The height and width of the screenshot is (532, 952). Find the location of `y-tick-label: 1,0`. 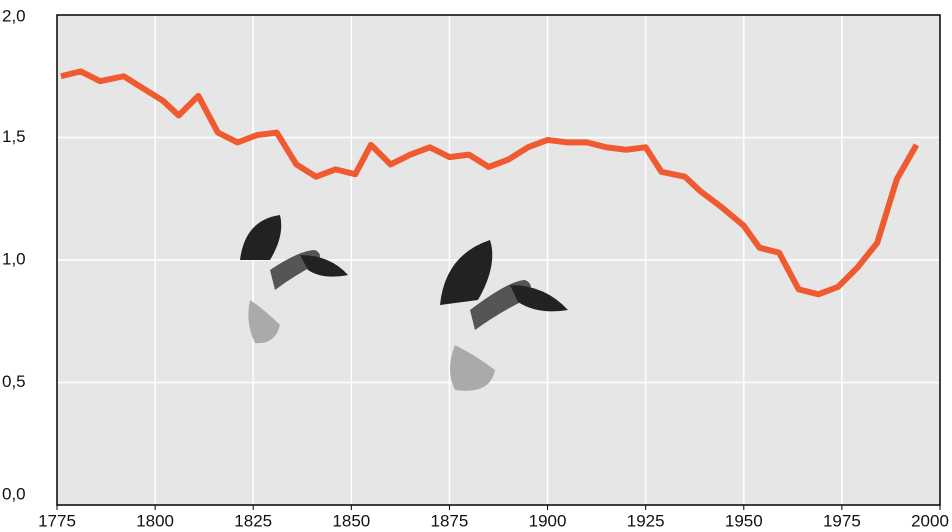

y-tick-label: 1,0 is located at coordinates (14, 258).